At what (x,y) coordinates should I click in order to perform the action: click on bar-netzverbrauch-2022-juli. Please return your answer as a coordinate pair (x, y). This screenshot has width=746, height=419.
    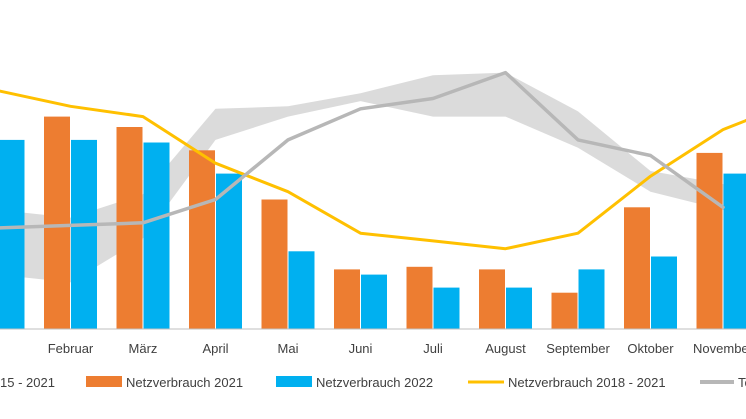
    Looking at the image, I should click on (446, 308).